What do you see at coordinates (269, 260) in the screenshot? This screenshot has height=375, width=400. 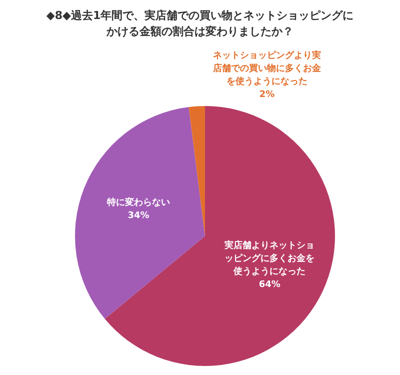 I see `slice-label: 実店舗よりネットショッピングに多くお金を使うようになった` at bounding box center [269, 260].